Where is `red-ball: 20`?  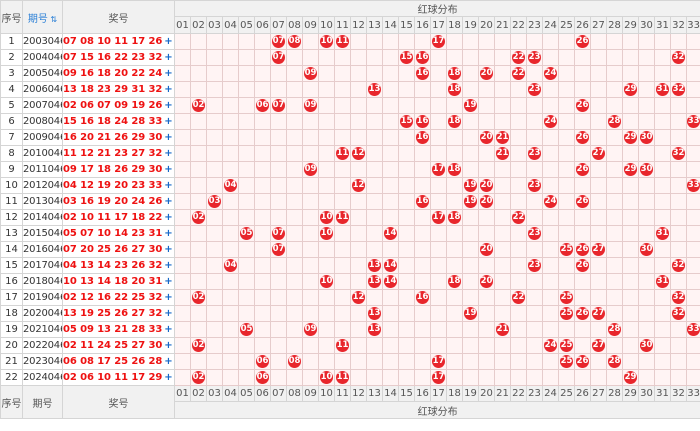
red-ball: 20 is located at coordinates (486, 249).